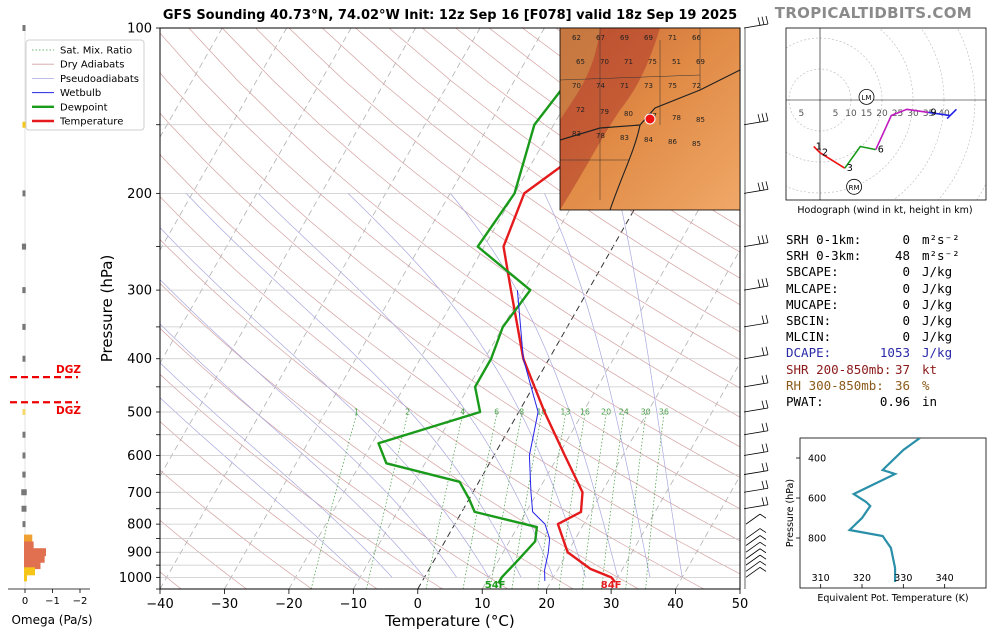  Describe the element at coordinates (817, 539) in the screenshot. I see `theta-e-y-tick-label: 800` at that location.